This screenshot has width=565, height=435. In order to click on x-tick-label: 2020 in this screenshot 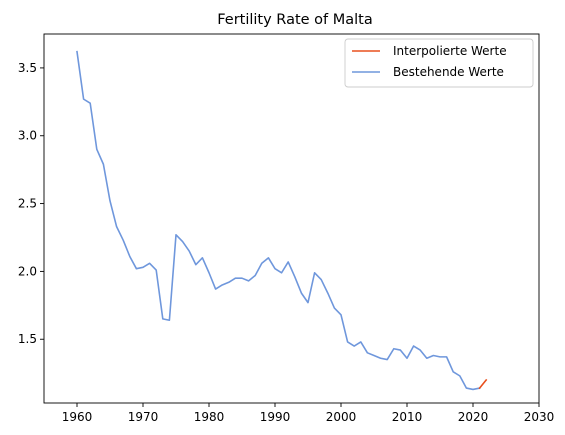, I will do `click(473, 417)`.